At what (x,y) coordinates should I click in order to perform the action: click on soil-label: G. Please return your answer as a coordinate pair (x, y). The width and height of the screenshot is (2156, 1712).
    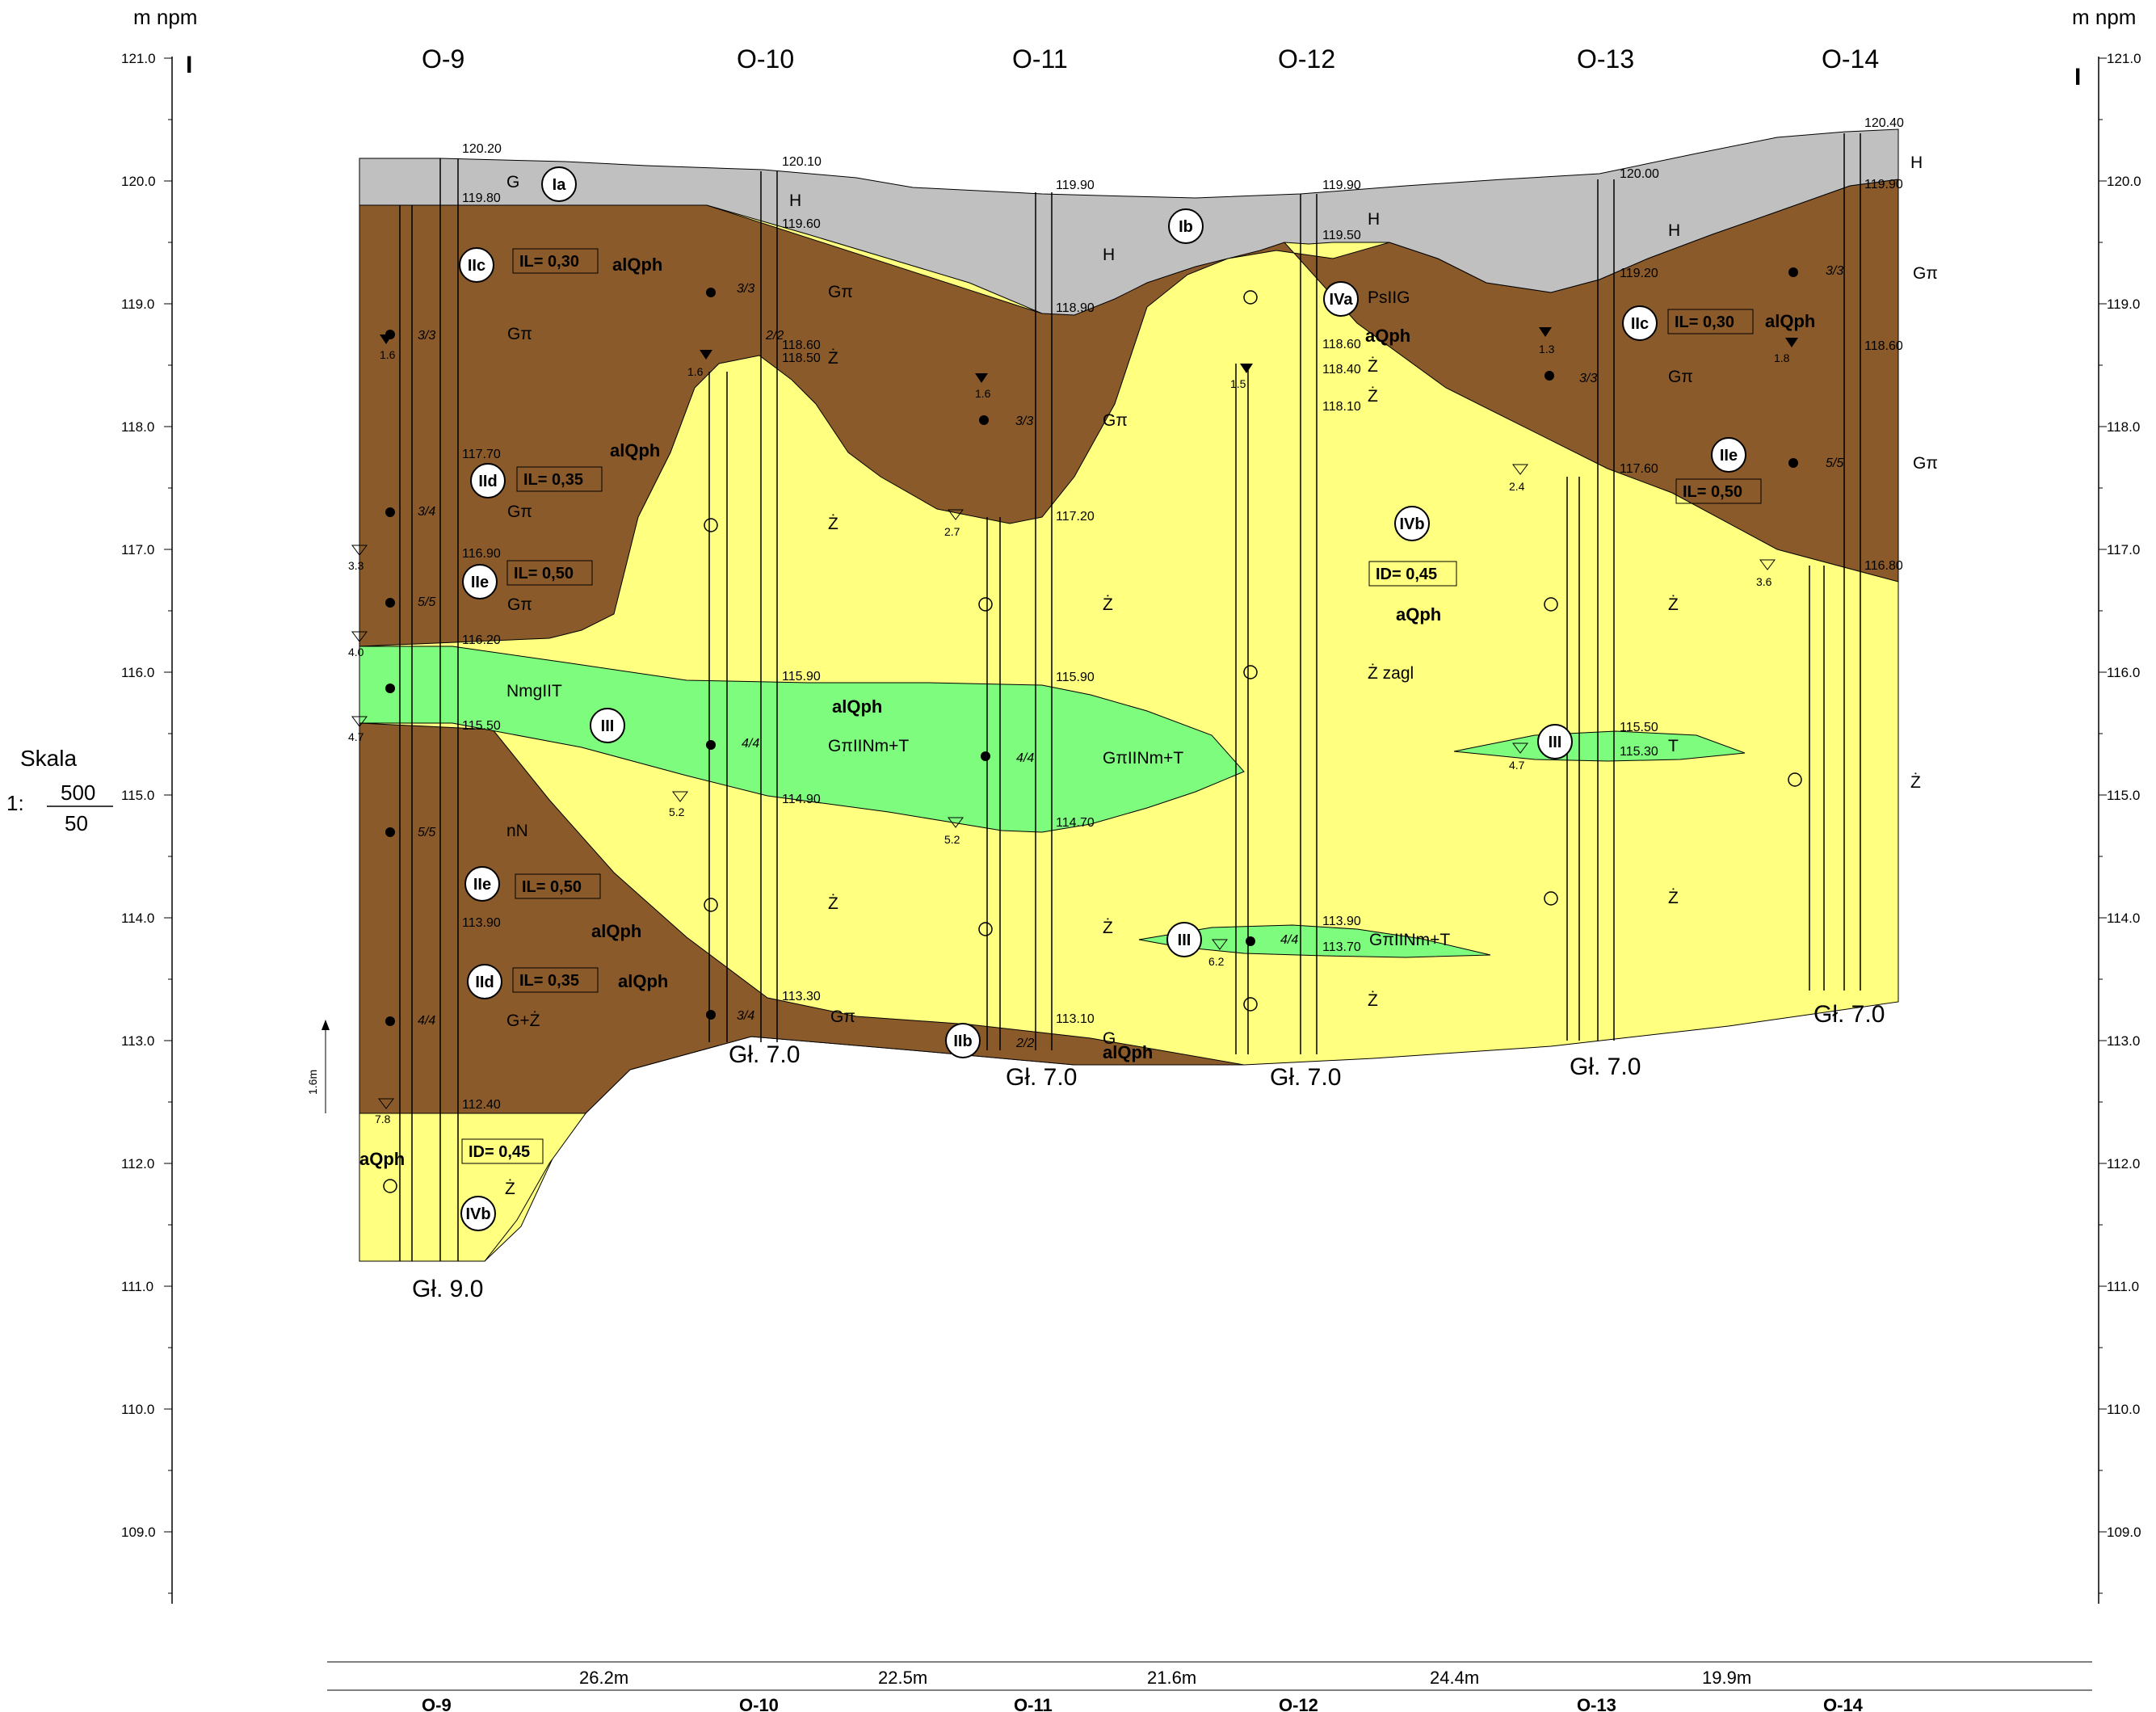
    Looking at the image, I should click on (1109, 1038).